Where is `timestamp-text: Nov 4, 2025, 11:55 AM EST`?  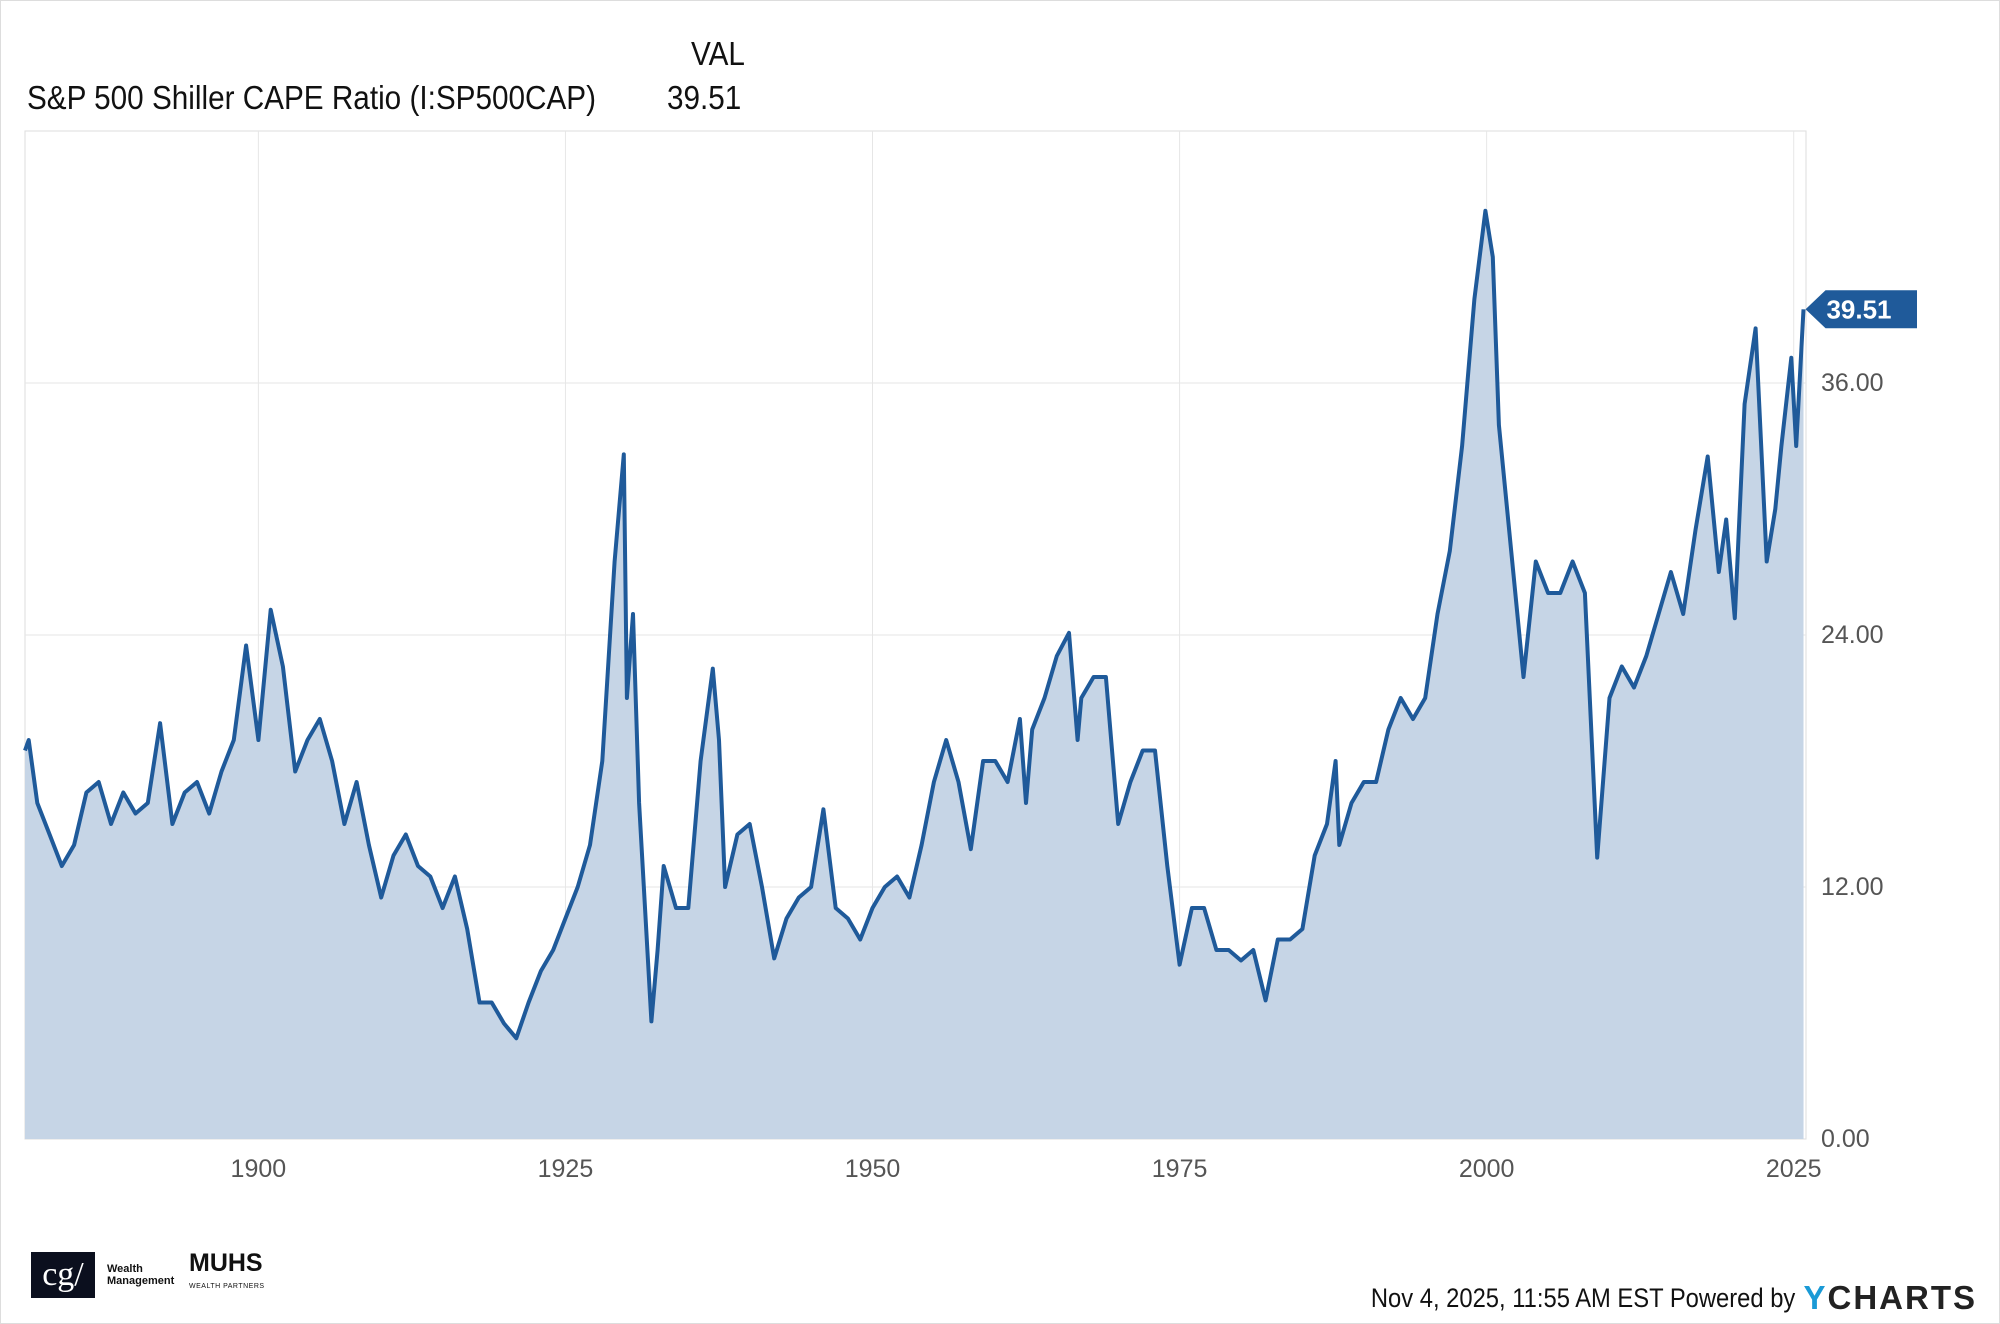
timestamp-text: Nov 4, 2025, 11:55 AM EST is located at coordinates (1517, 1297).